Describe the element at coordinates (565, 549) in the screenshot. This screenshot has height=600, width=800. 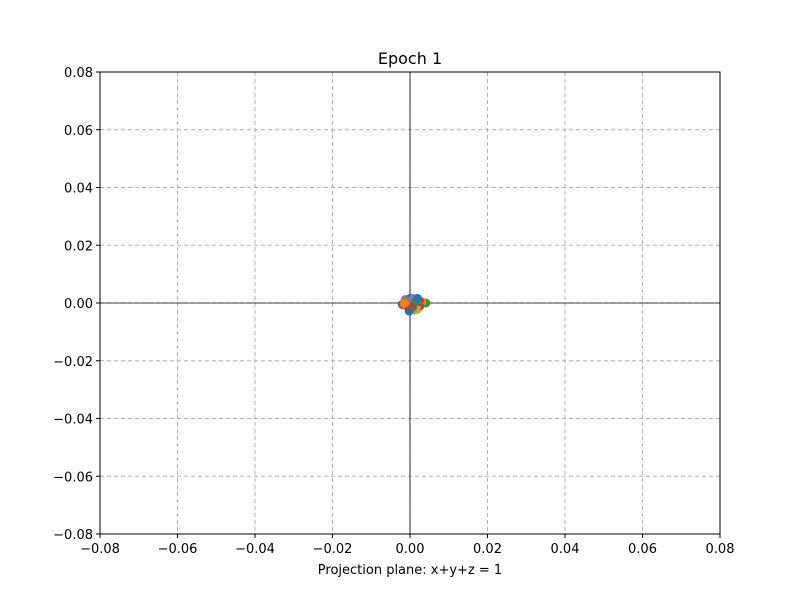
I see `x-tick-label-6: 0.04` at that location.